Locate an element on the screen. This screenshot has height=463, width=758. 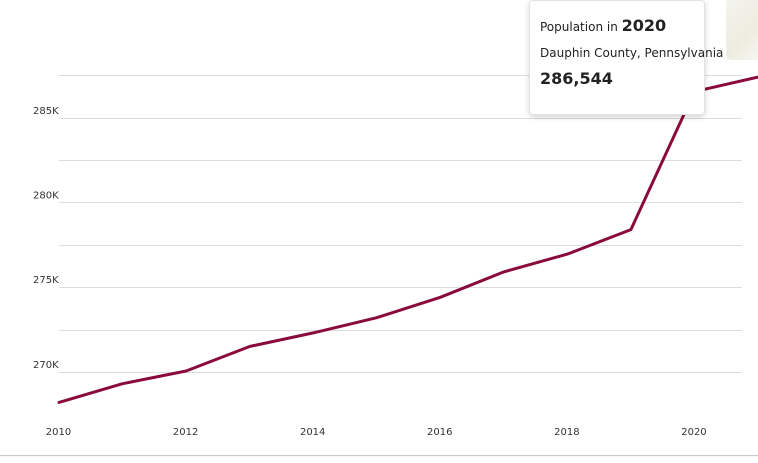
tooltip-title: Population in 2020 is located at coordinates (617, 26).